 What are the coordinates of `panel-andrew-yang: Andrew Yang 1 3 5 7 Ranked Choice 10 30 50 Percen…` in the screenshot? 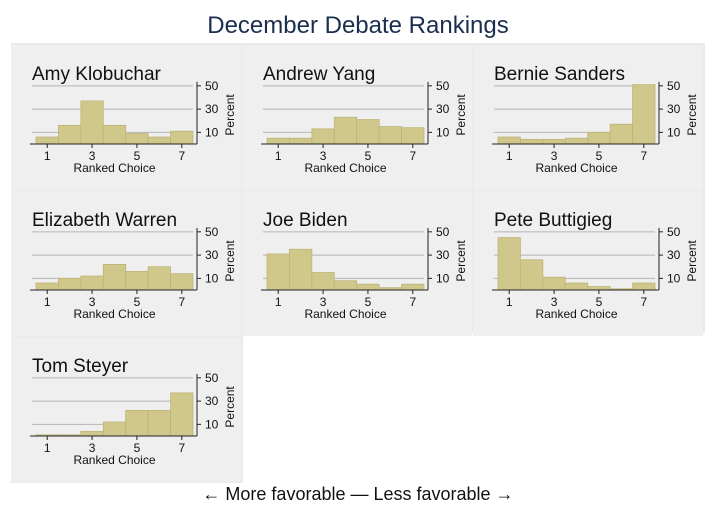 It's located at (357, 117).